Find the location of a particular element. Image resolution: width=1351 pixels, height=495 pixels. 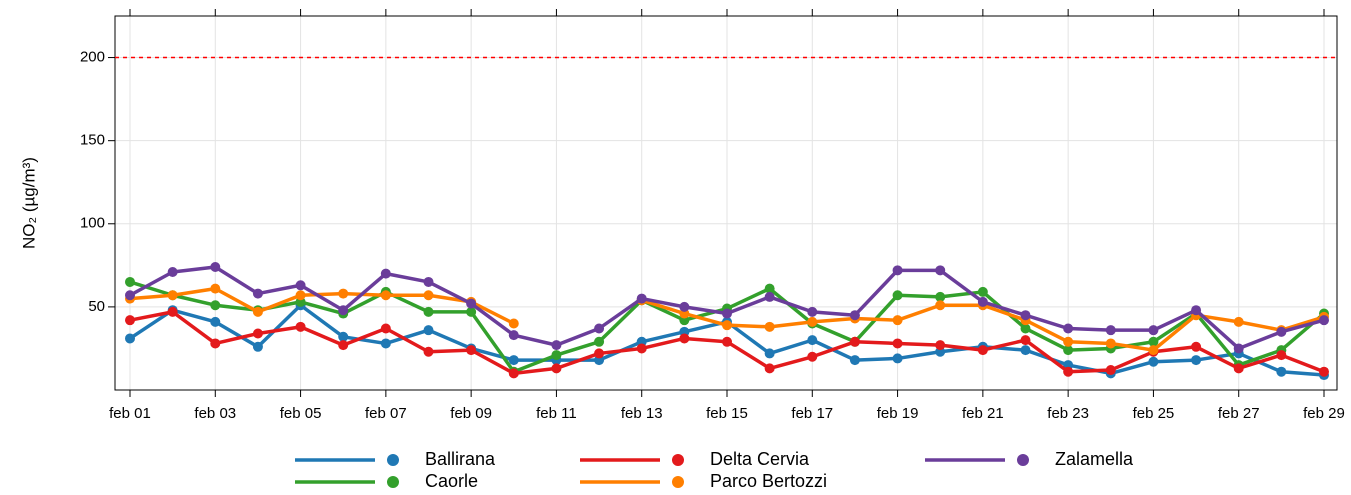

y-tick-label: 150 is located at coordinates (92, 140).